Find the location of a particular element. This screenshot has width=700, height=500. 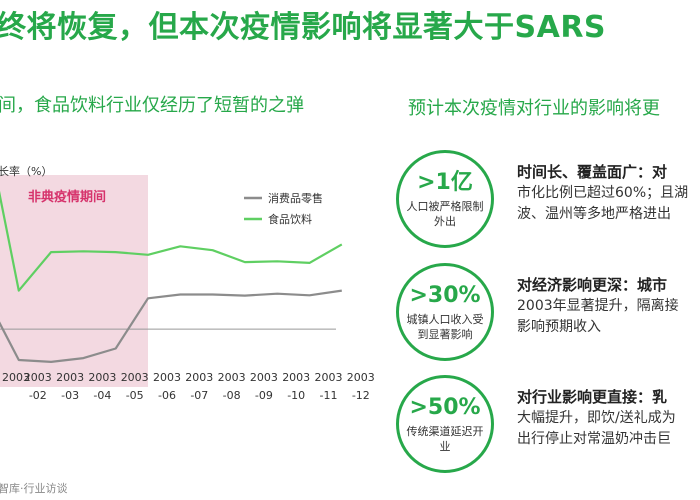

stat-value: >1亿 is located at coordinates (445, 182).